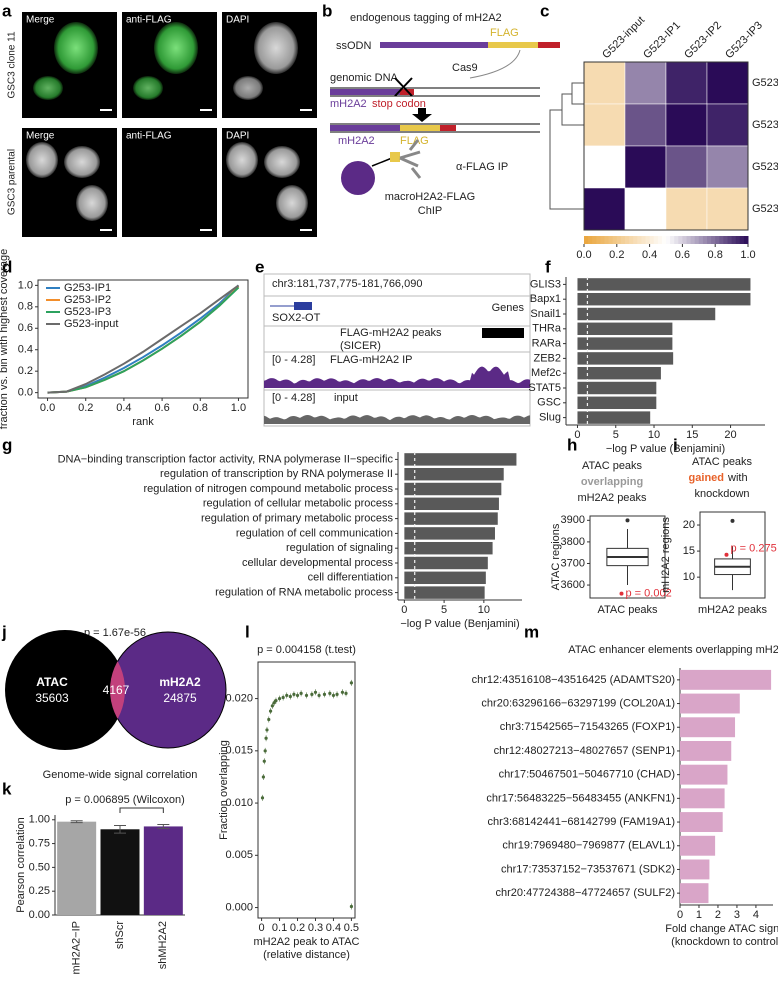  Describe the element at coordinates (662, 40) in the screenshot. I see `column-label: G523-IP1` at that location.